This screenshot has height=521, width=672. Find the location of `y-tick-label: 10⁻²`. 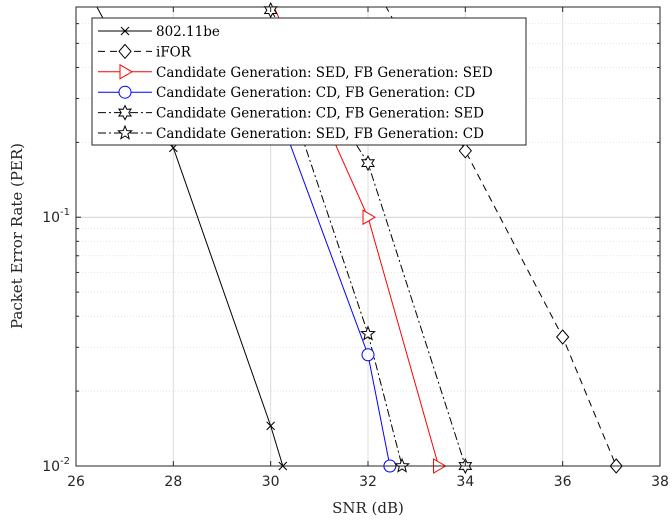

y-tick-label: 10⁻² is located at coordinates (56, 465).